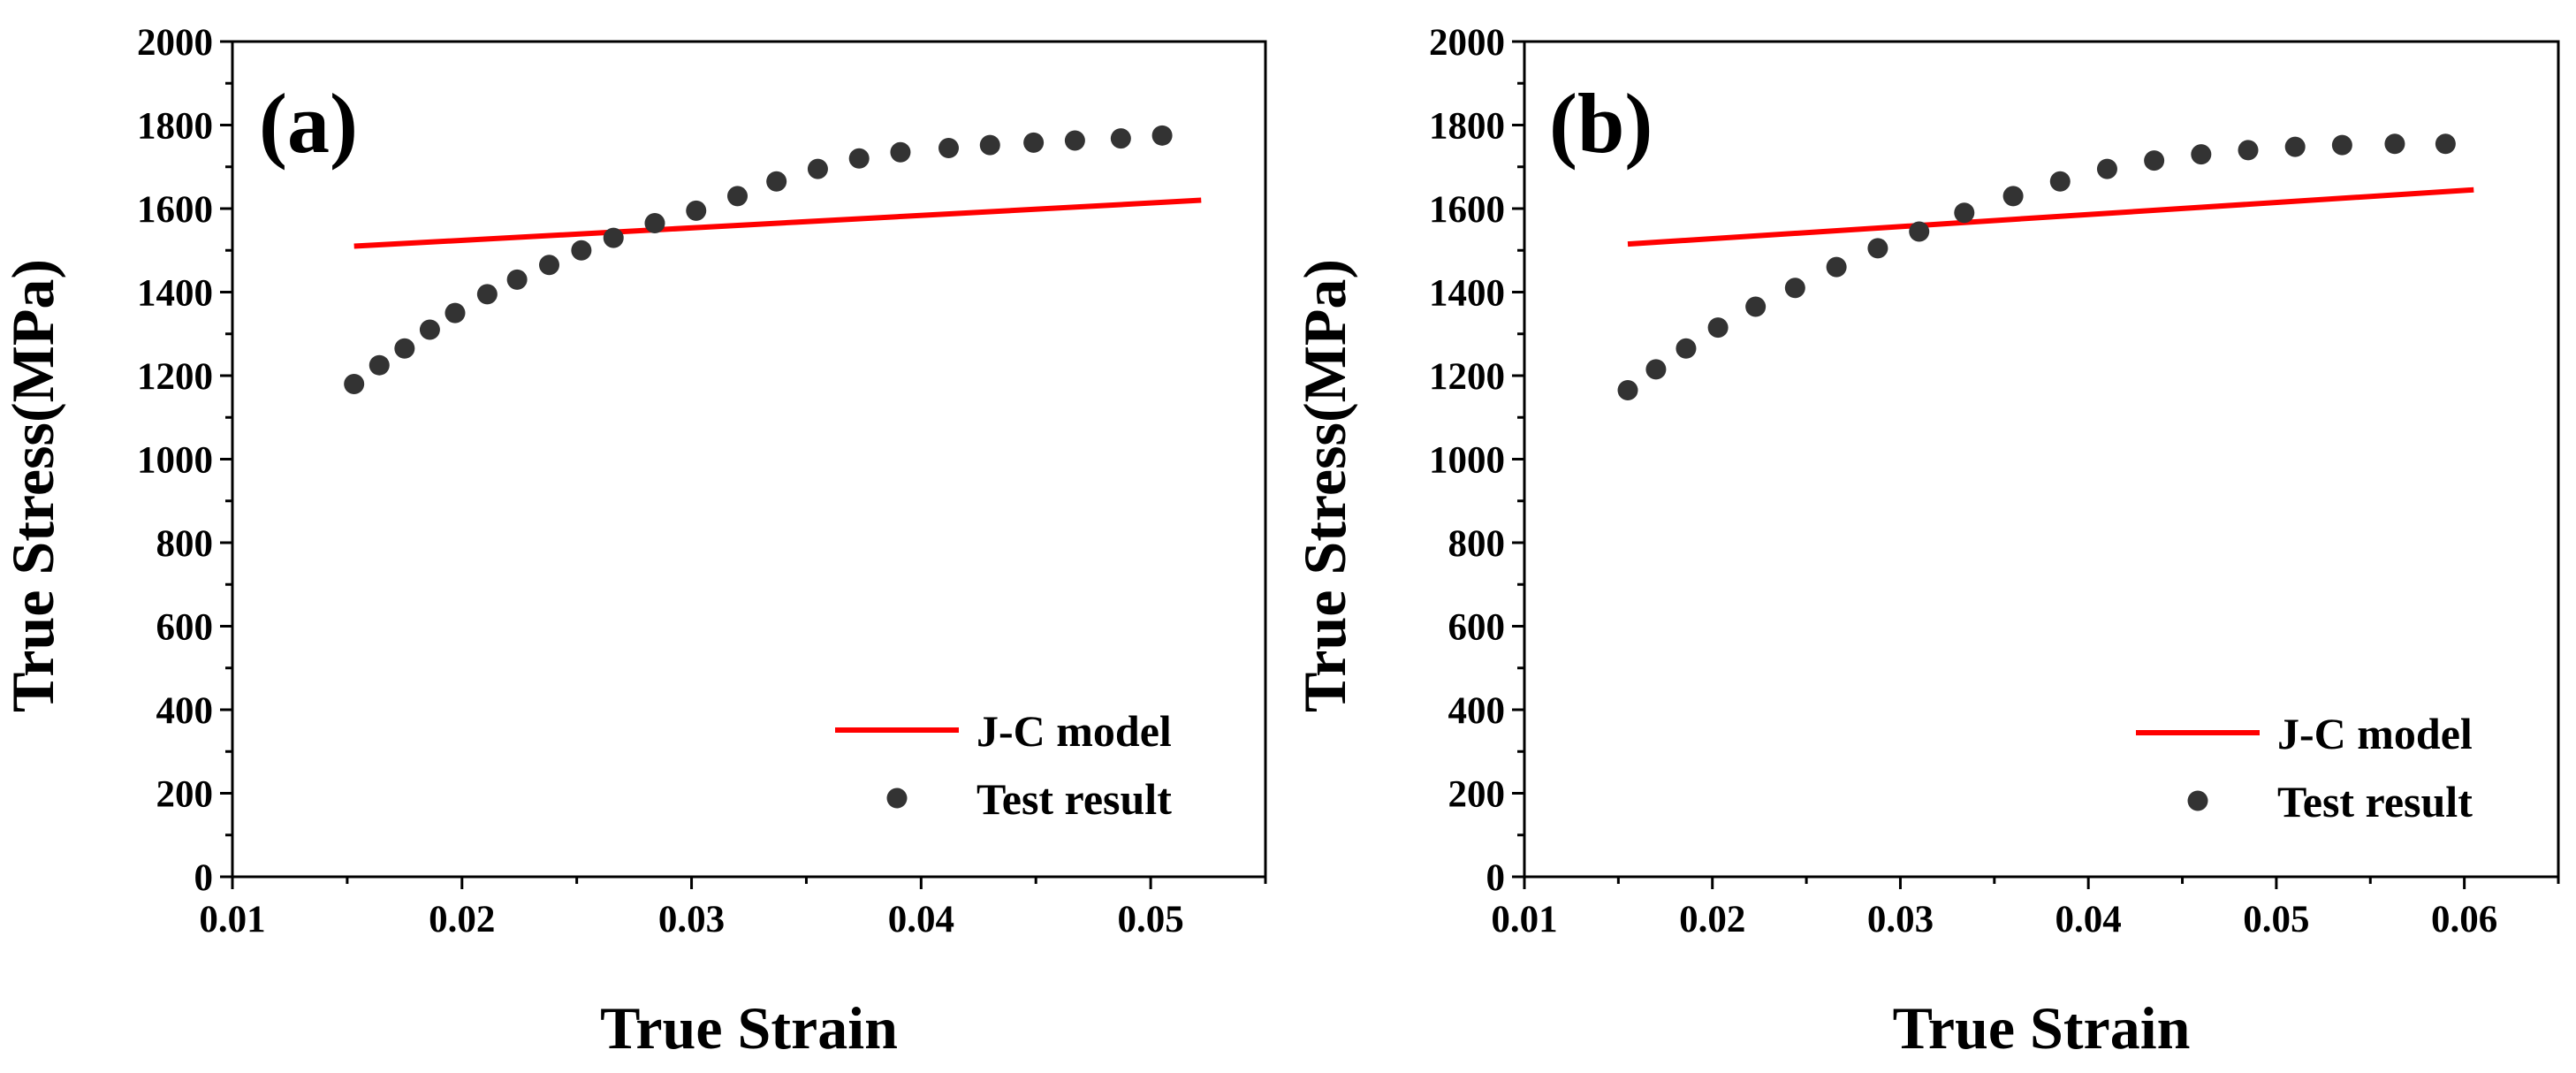 This screenshot has height=1073, width=2576. I want to click on panel-label: (b), so click(1601, 123).